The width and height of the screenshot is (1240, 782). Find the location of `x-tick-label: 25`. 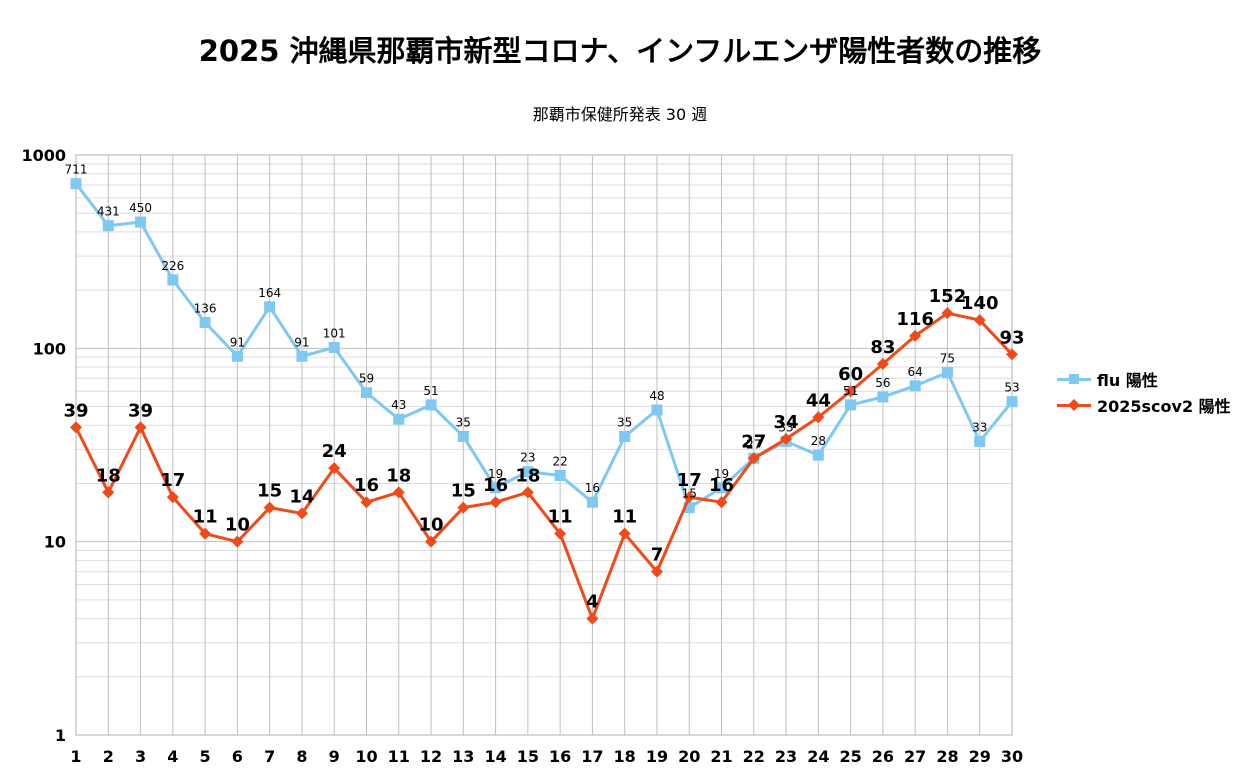

x-tick-label: 25 is located at coordinates (850, 756).